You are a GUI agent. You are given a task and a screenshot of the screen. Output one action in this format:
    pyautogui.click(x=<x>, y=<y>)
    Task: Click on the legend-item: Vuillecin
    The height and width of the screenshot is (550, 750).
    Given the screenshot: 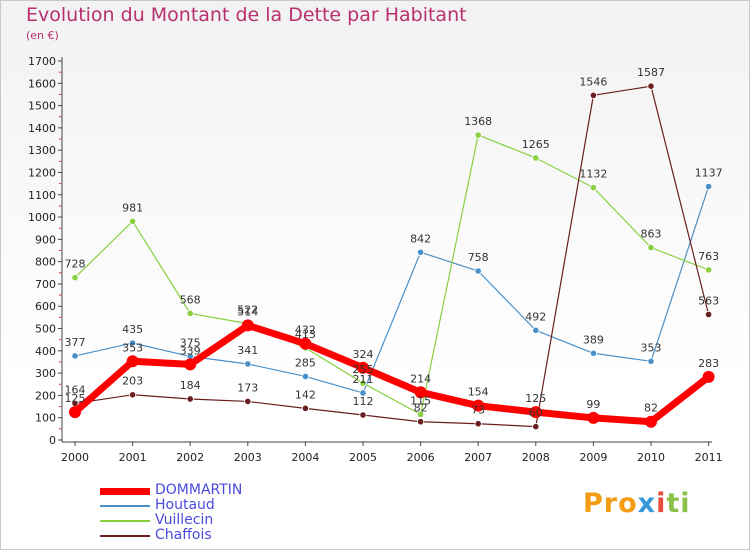 What is the action you would take?
    pyautogui.click(x=230, y=520)
    